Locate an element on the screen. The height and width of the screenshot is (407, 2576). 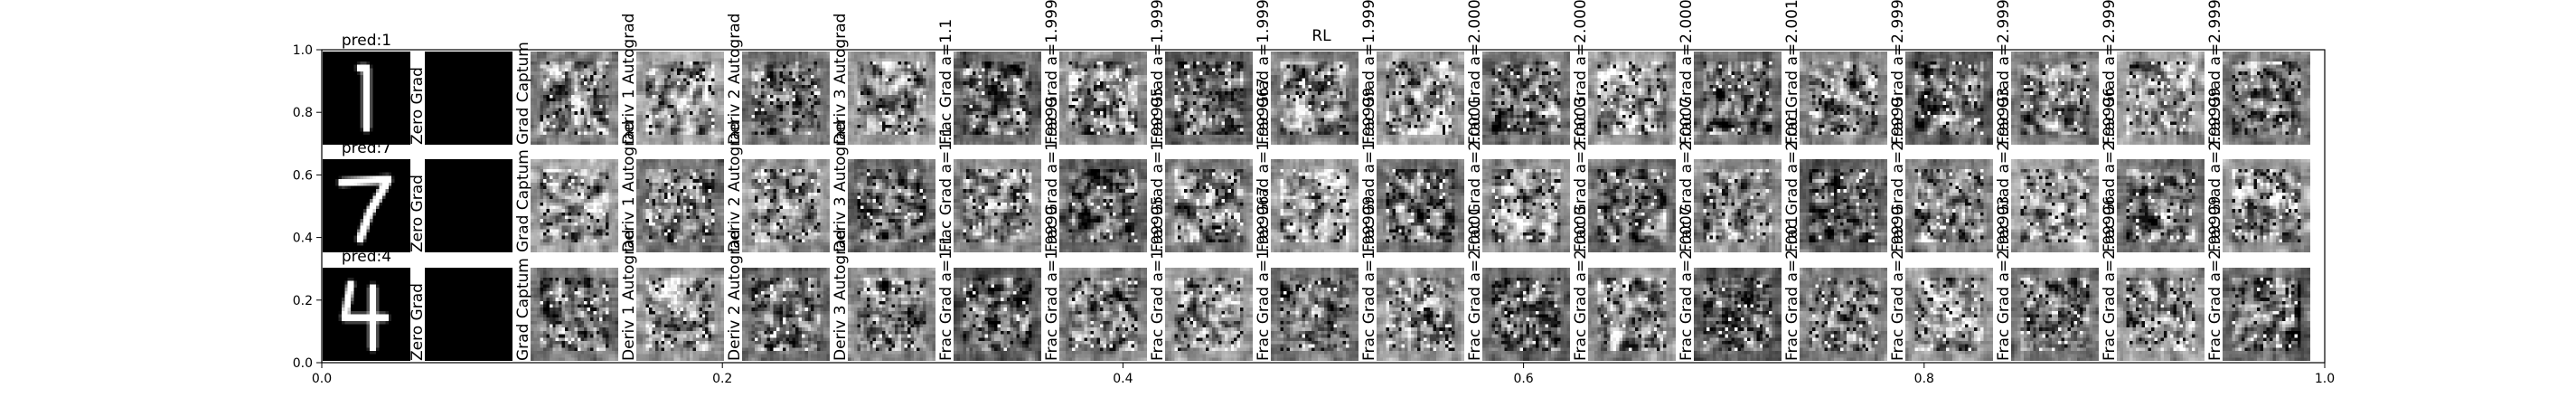
panel-label: Frac Grad a=2.9999 is located at coordinates (1898, 283).